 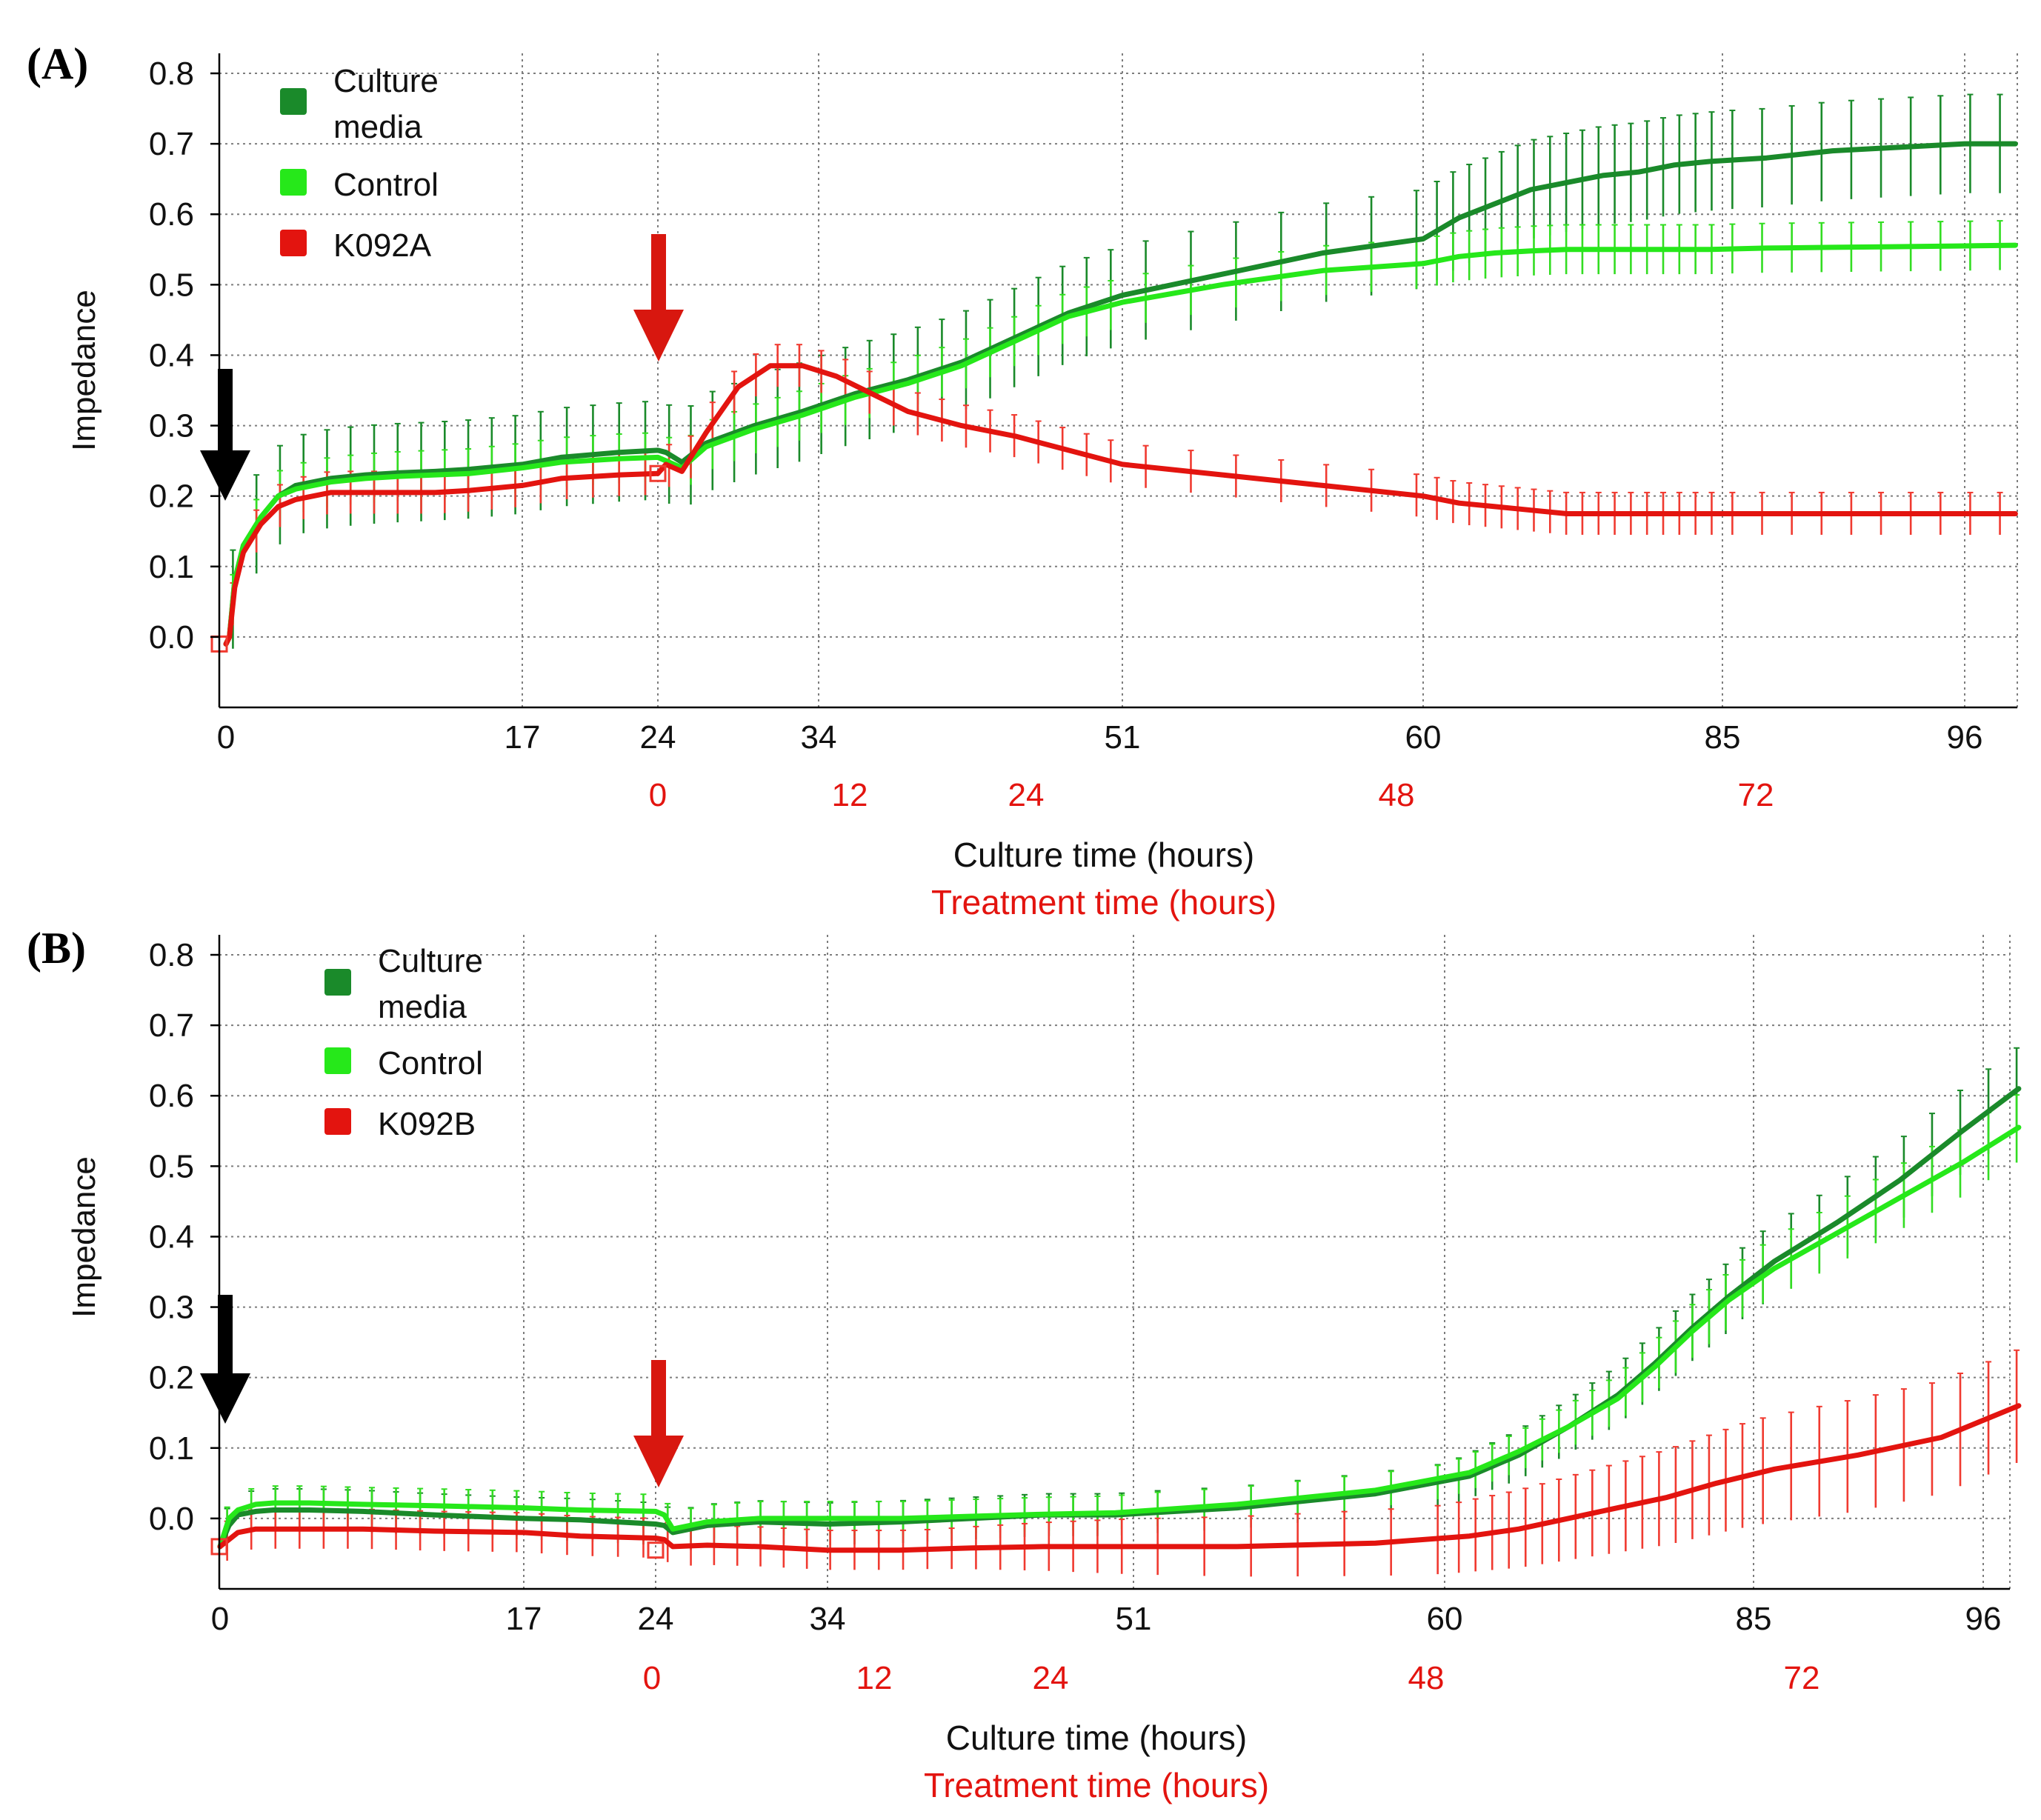 I want to click on panel-b-y-tick-labels: 0.0 0.1 0.2 0.3 0.4 0.5 0.6 0.7 0.8, so click(x=171, y=1237).